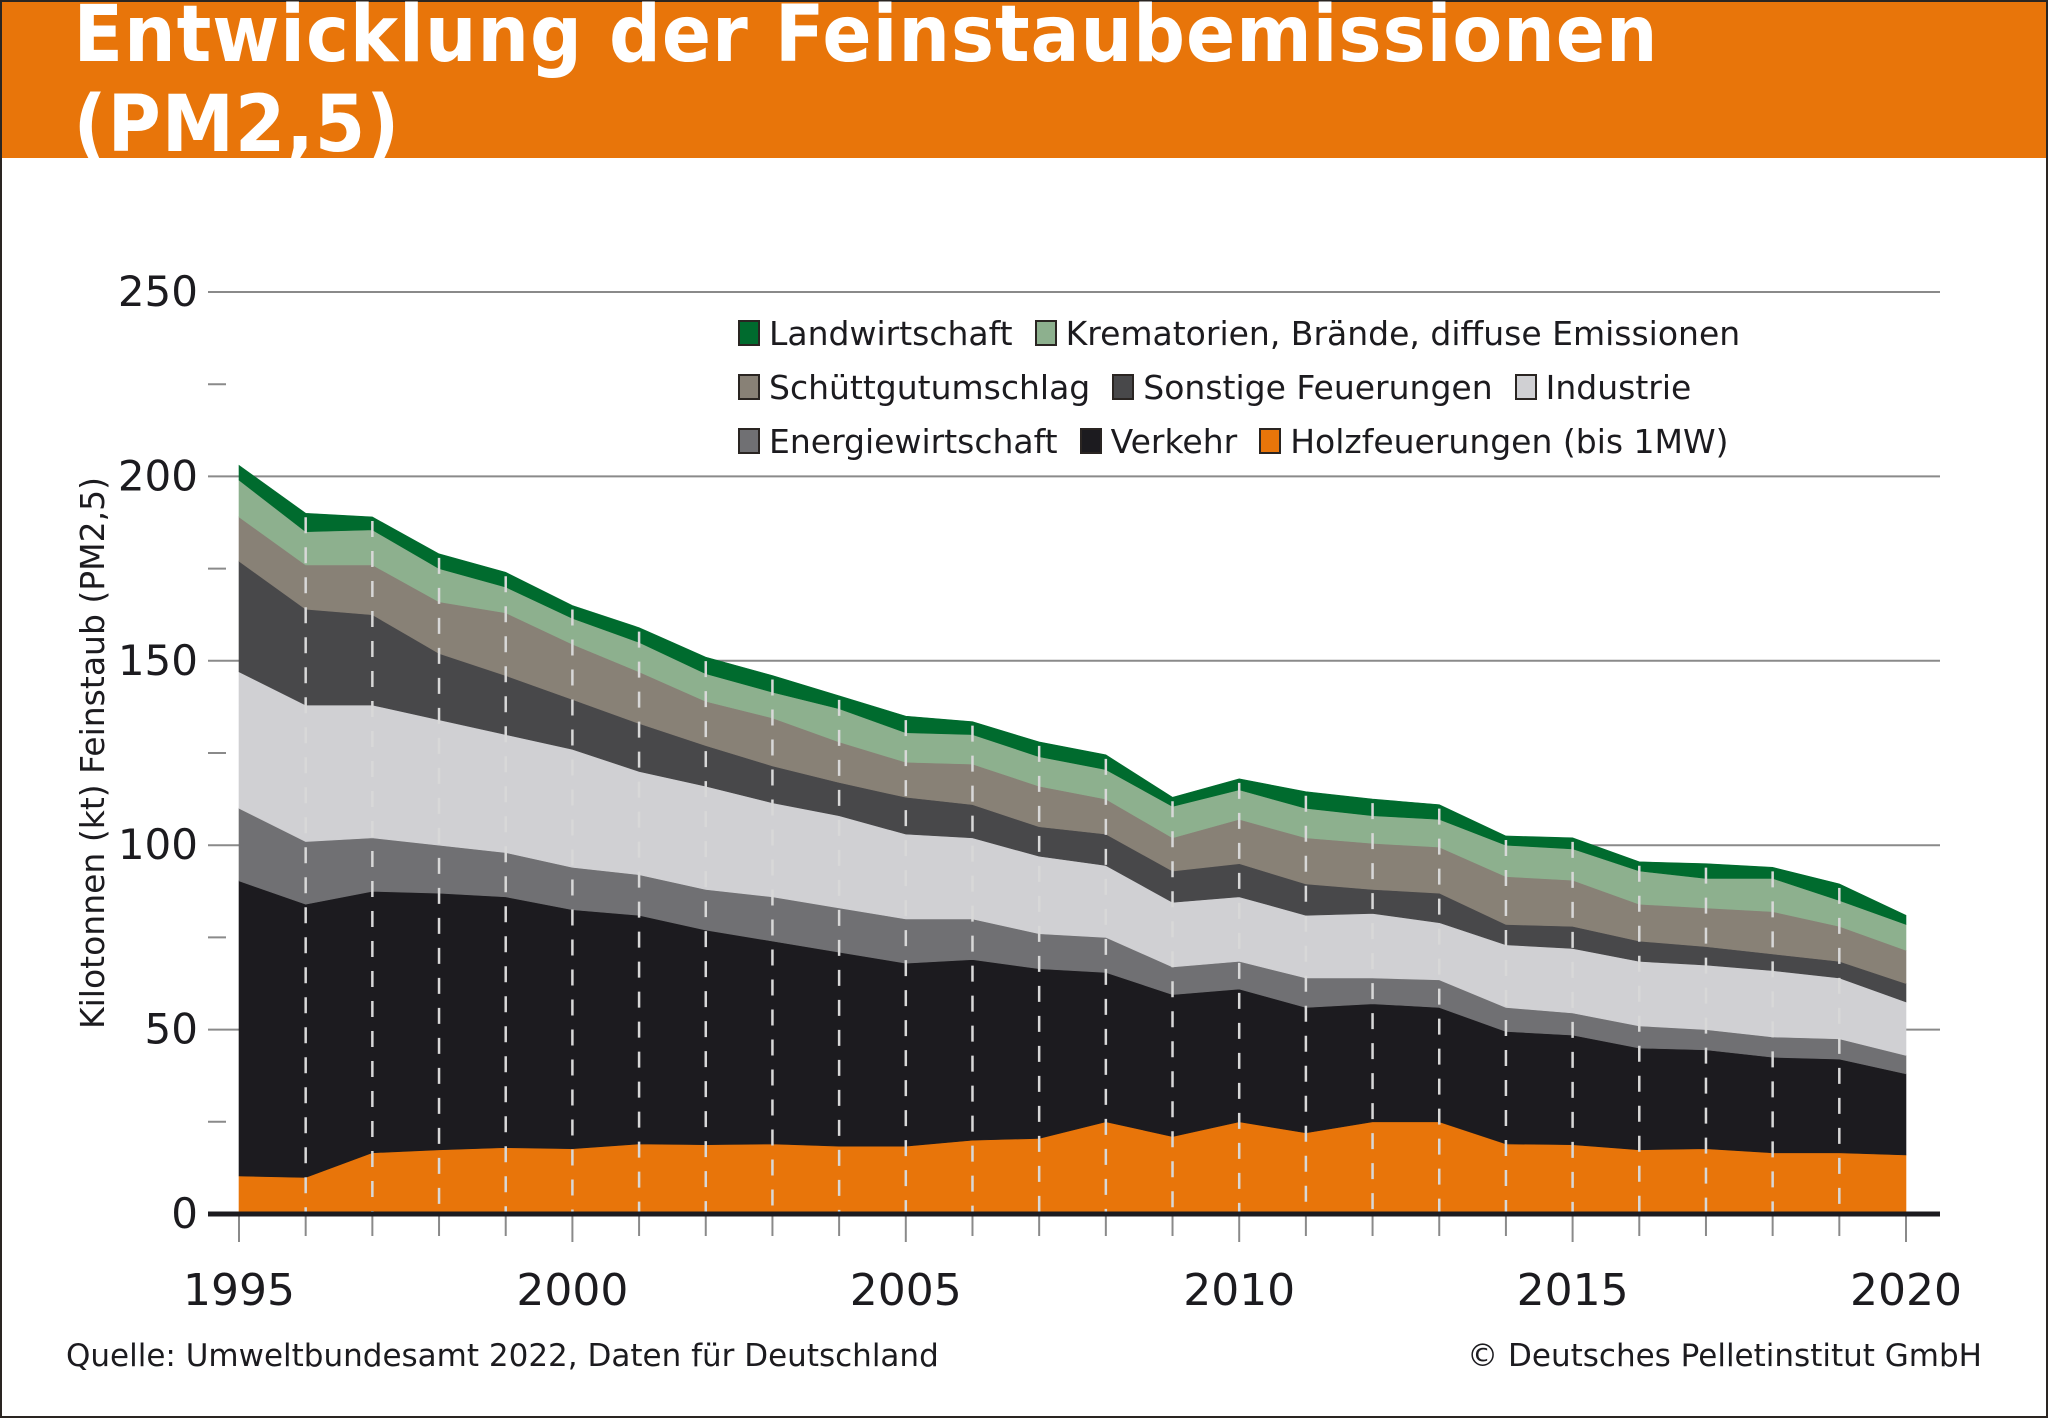 The image size is (2048, 1418). What do you see at coordinates (158, 475) in the screenshot?
I see `y-tick-label: 200` at bounding box center [158, 475].